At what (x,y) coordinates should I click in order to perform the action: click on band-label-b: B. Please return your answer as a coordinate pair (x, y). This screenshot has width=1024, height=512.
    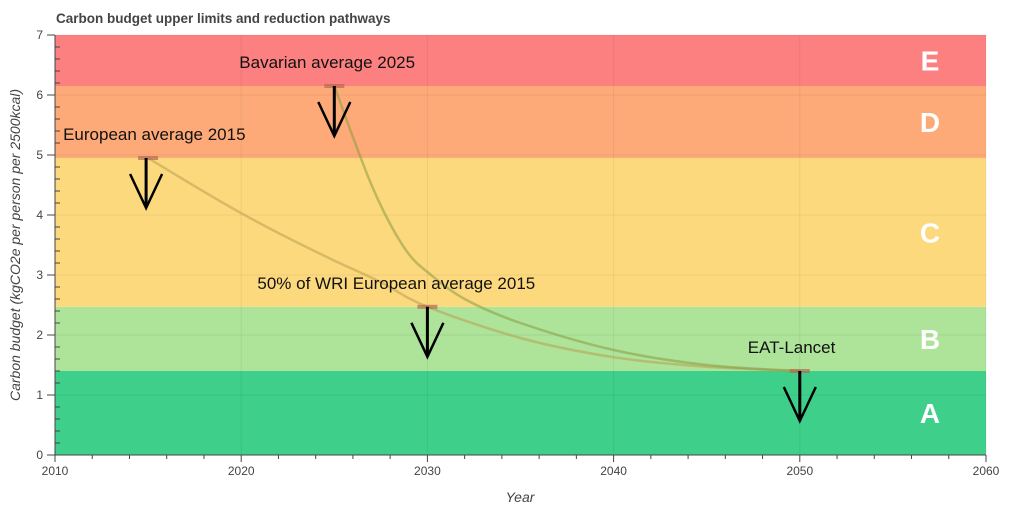
    Looking at the image, I should click on (930, 339).